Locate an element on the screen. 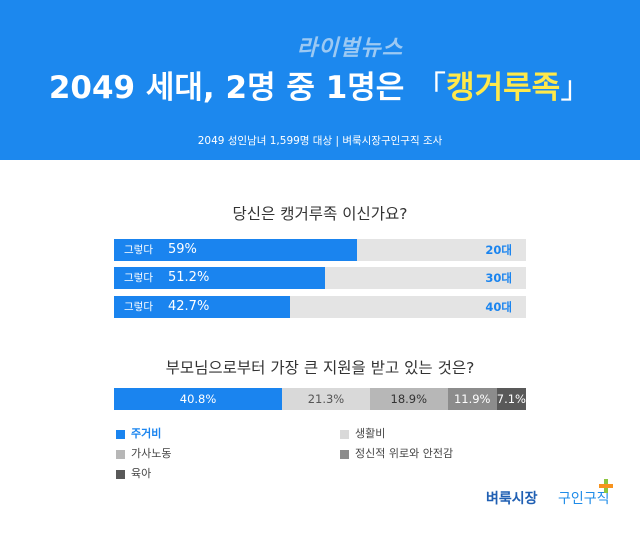 The height and width of the screenshot is (536, 640). stacked-segment: 11.9% is located at coordinates (472, 399).